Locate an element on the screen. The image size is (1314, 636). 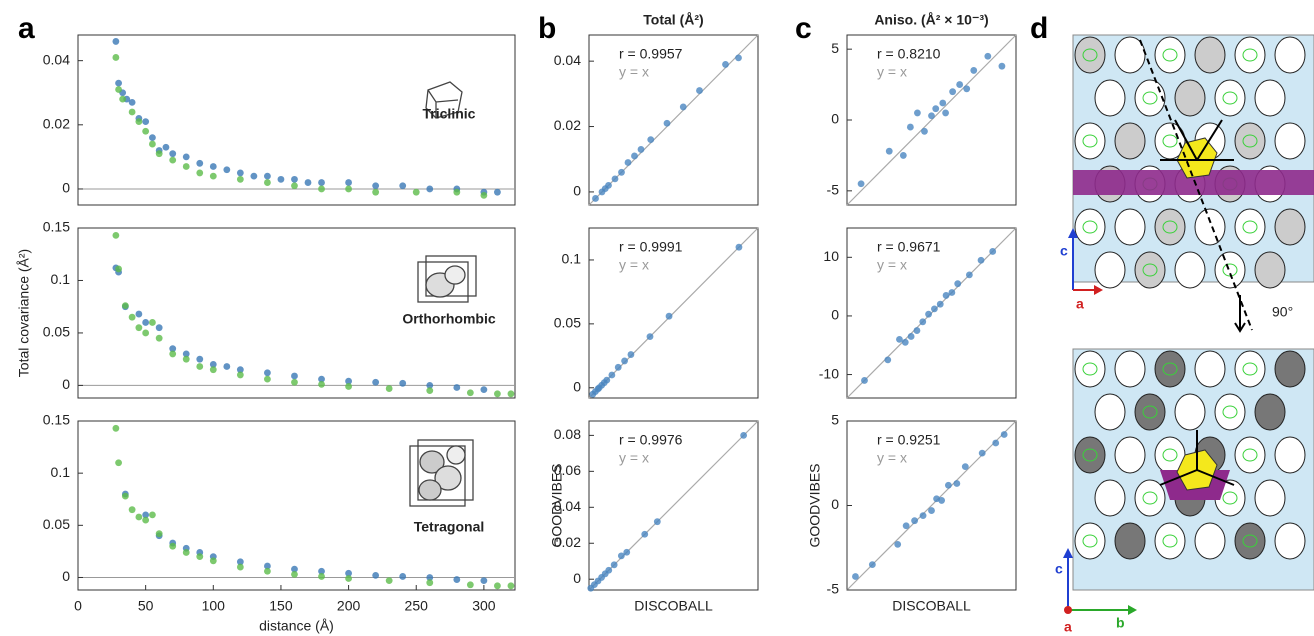
panel-letter: b is located at coordinates (547, 28).